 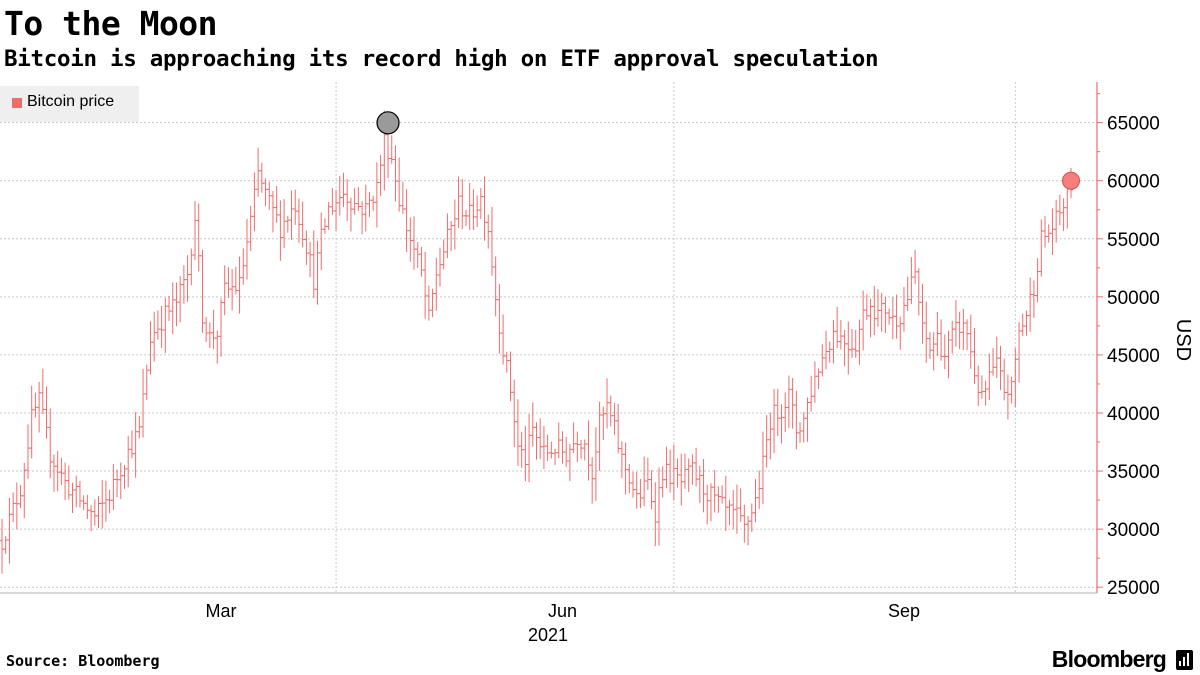 I want to click on y-tick-label: 35000, so click(x=1133, y=472).